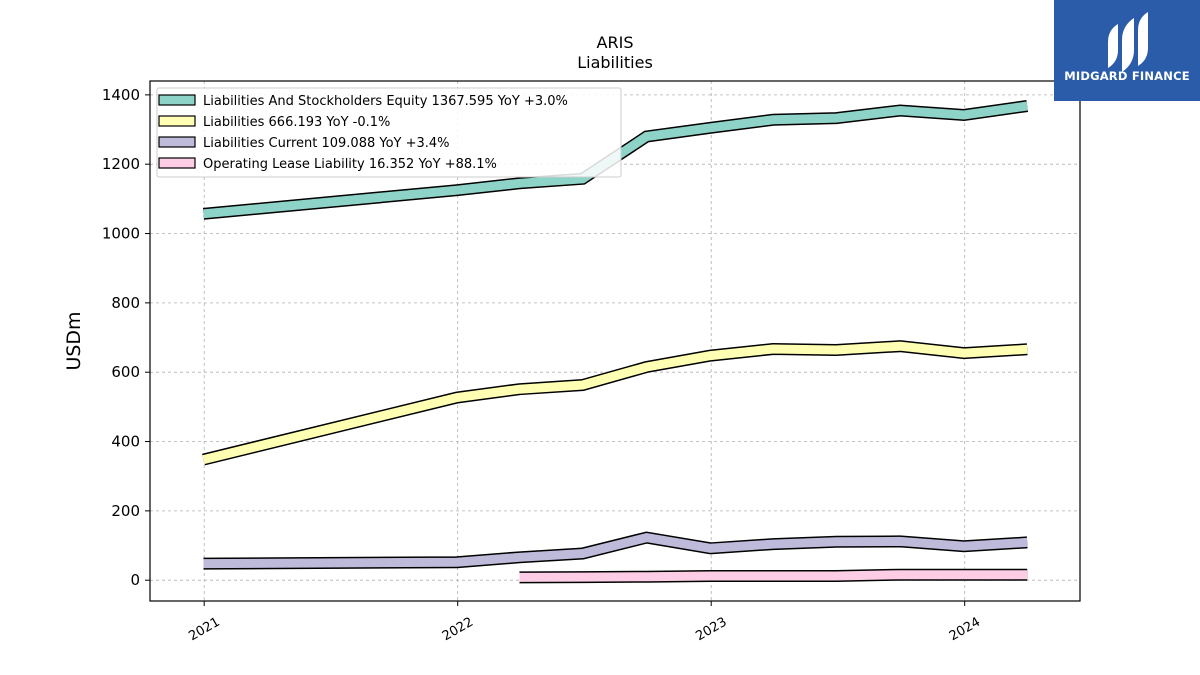 Image resolution: width=1200 pixels, height=675 pixels. I want to click on y-axis: 0 200 400 800 1000 1200 1400 600, so click(126, 337).